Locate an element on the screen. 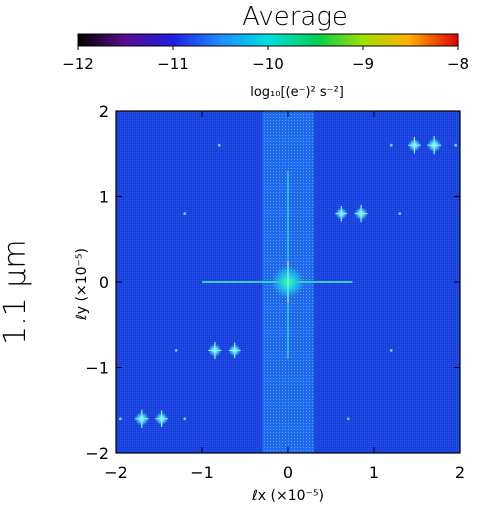  central-peak is located at coordinates (288, 282).